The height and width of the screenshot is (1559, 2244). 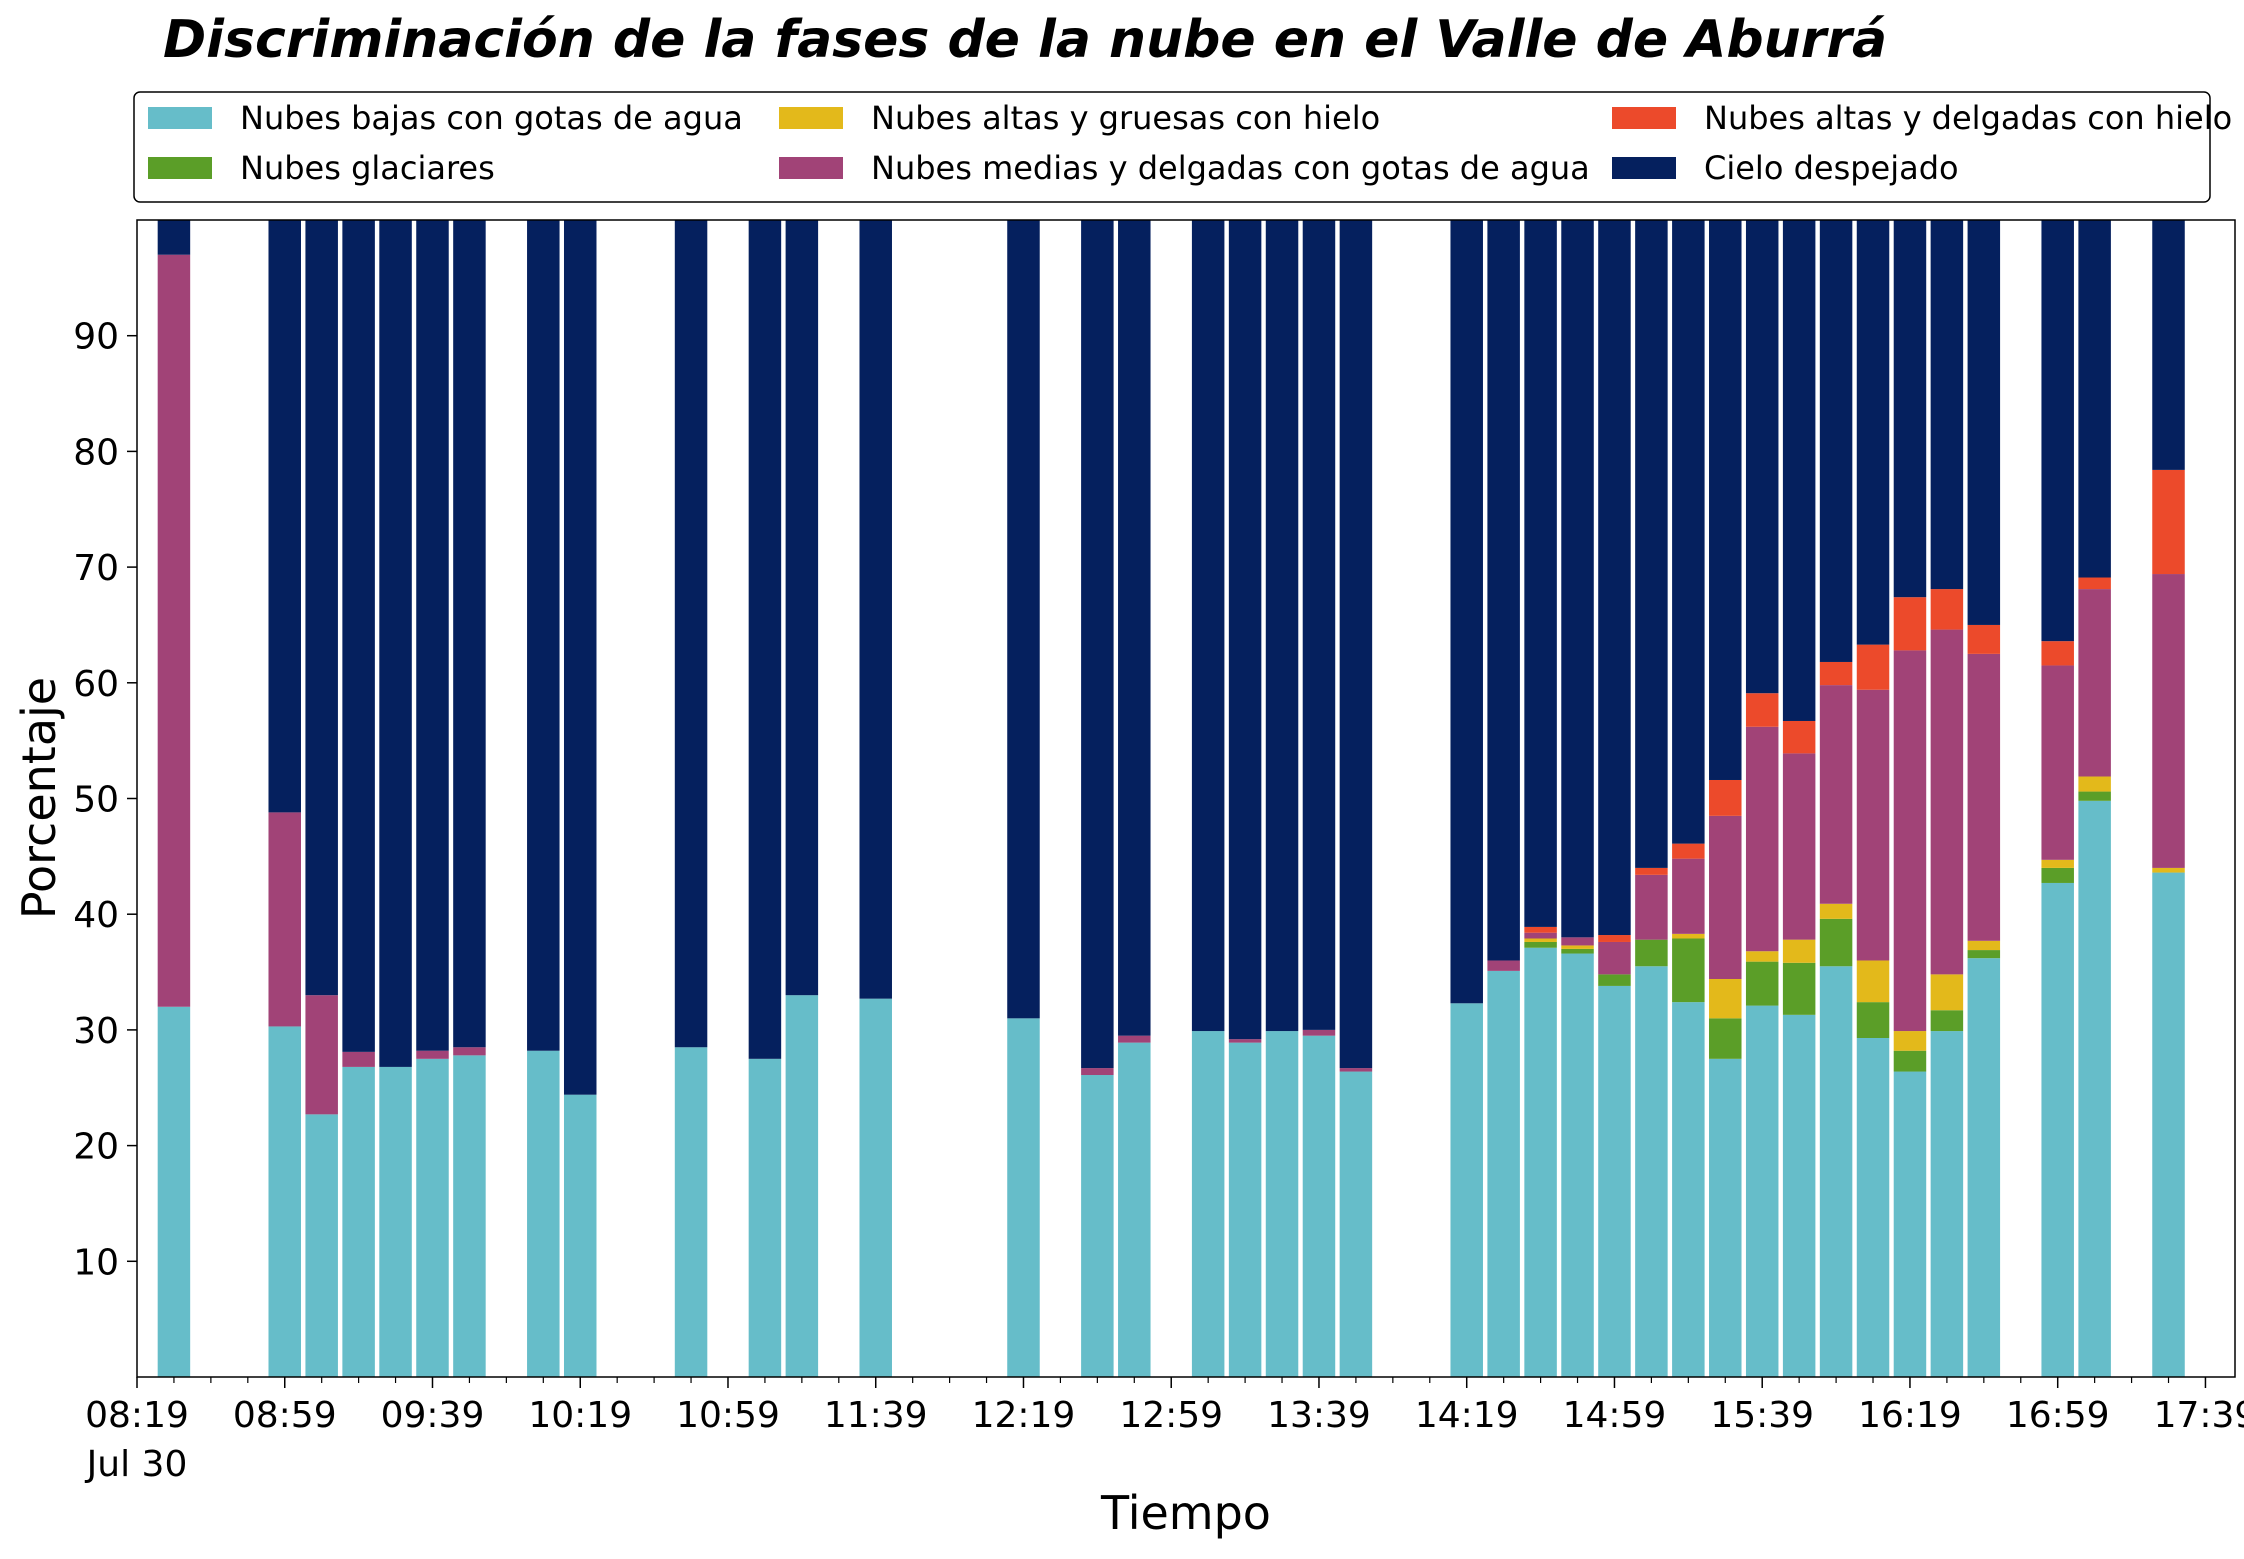 What do you see at coordinates (1968, 118) in the screenshot?
I see `legend-label: Nubes altas y delgadas con hielo` at bounding box center [1968, 118].